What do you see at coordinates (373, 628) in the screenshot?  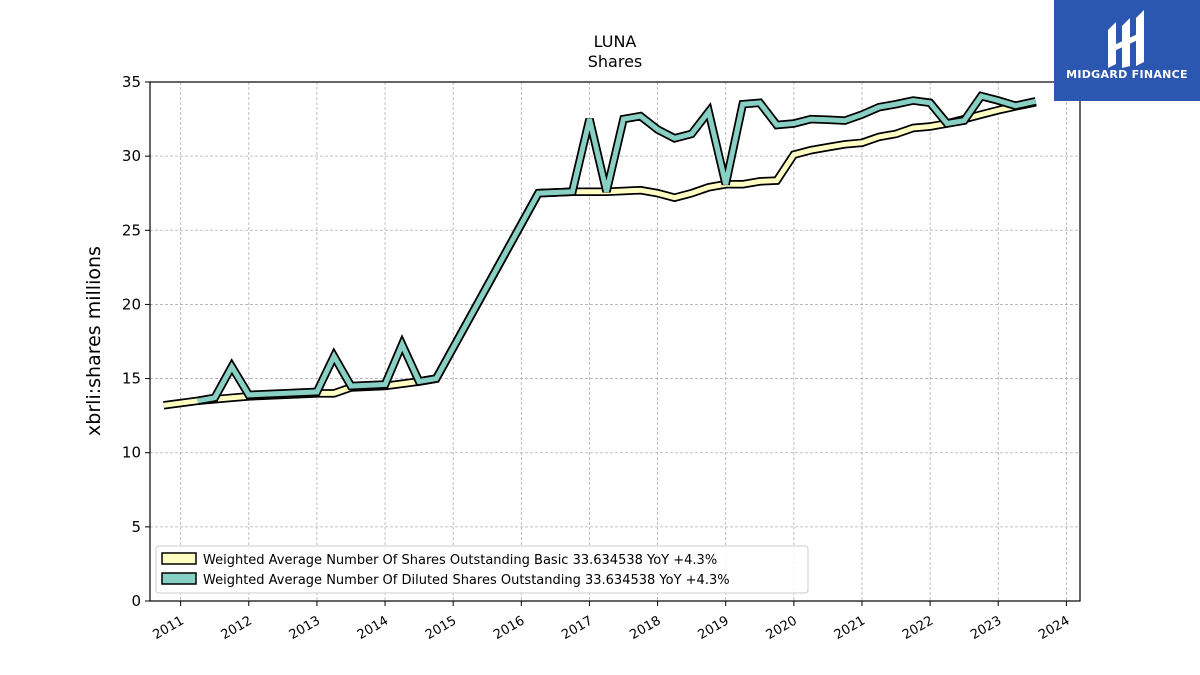 I see `x-tick-label: 2014` at bounding box center [373, 628].